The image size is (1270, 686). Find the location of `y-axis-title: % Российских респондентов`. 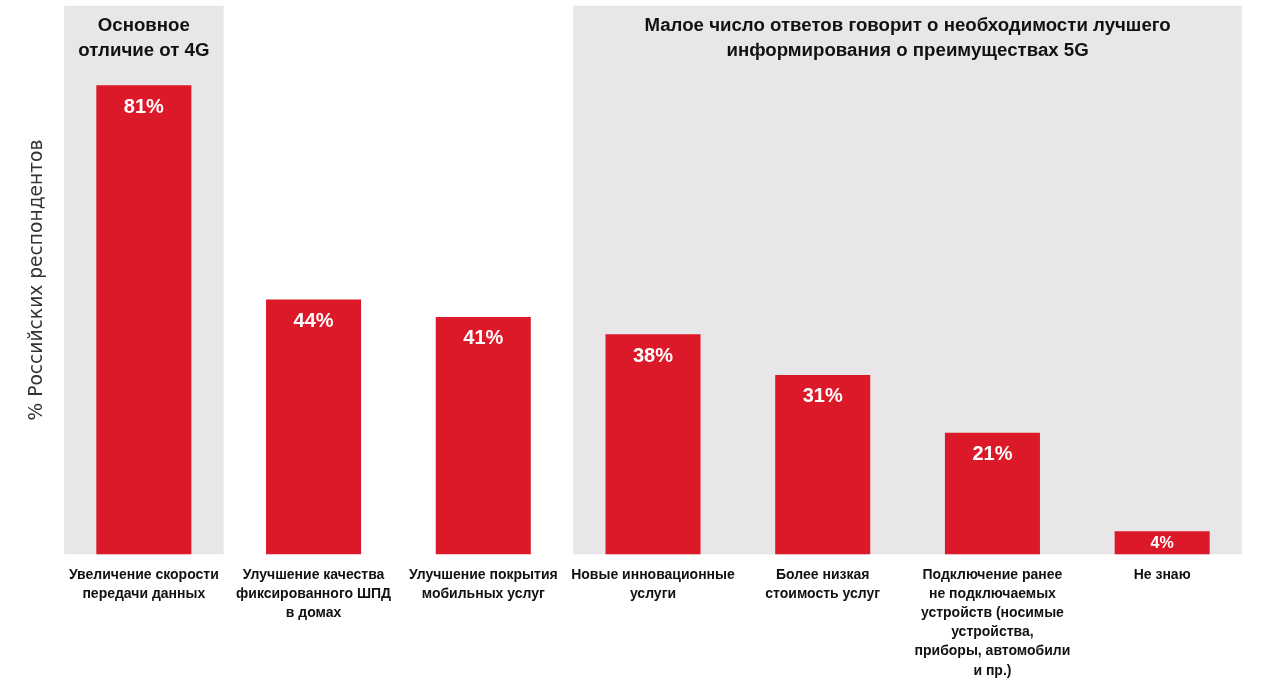

y-axis-title: % Российских респондентов is located at coordinates (35, 280).